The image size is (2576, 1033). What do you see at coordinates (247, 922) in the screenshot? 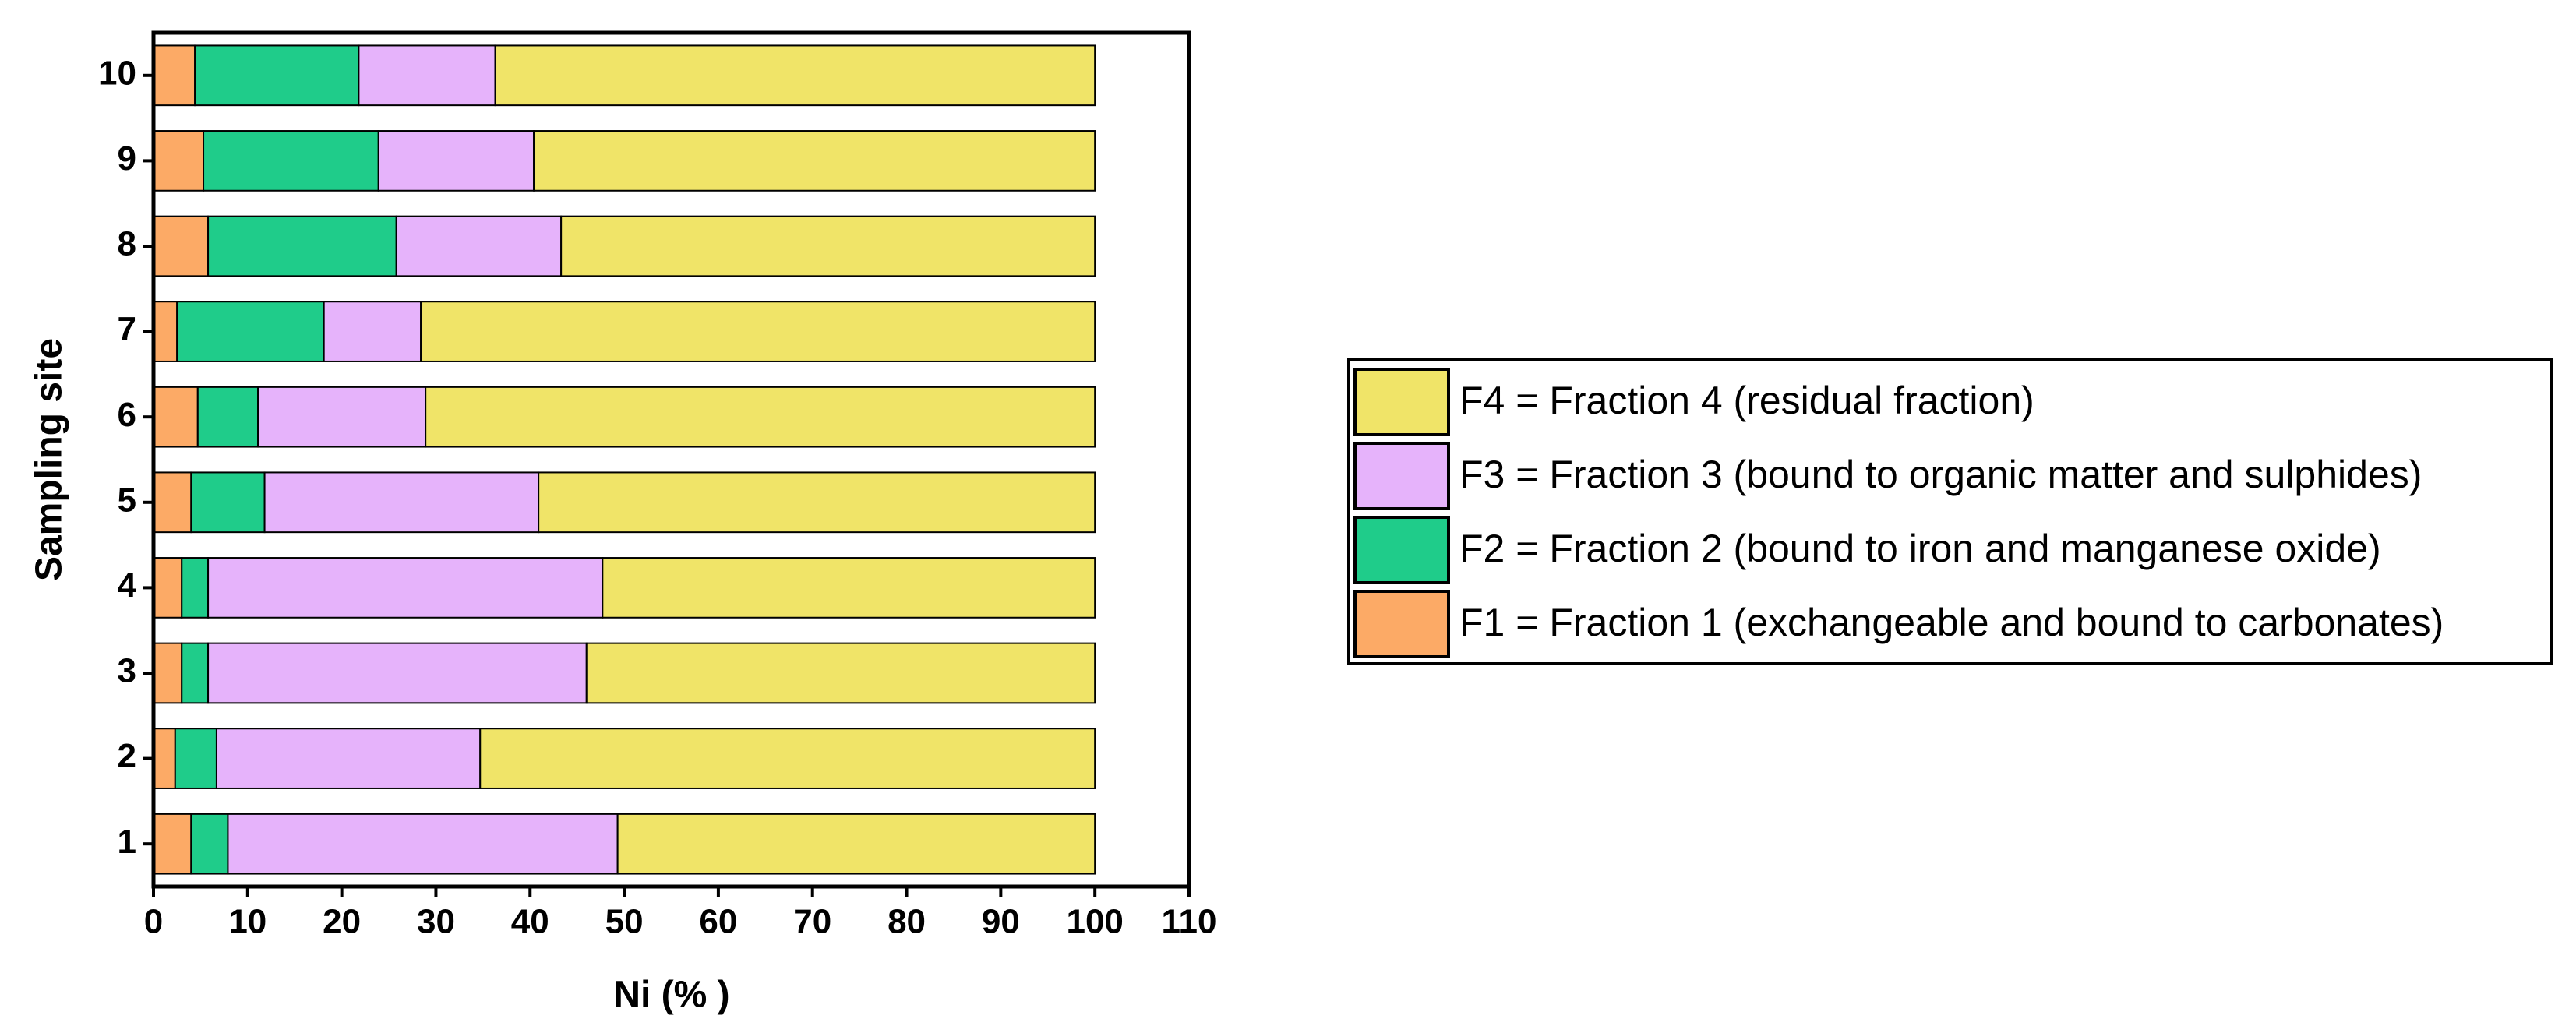
I see `x-tick-label: 10` at bounding box center [247, 922].